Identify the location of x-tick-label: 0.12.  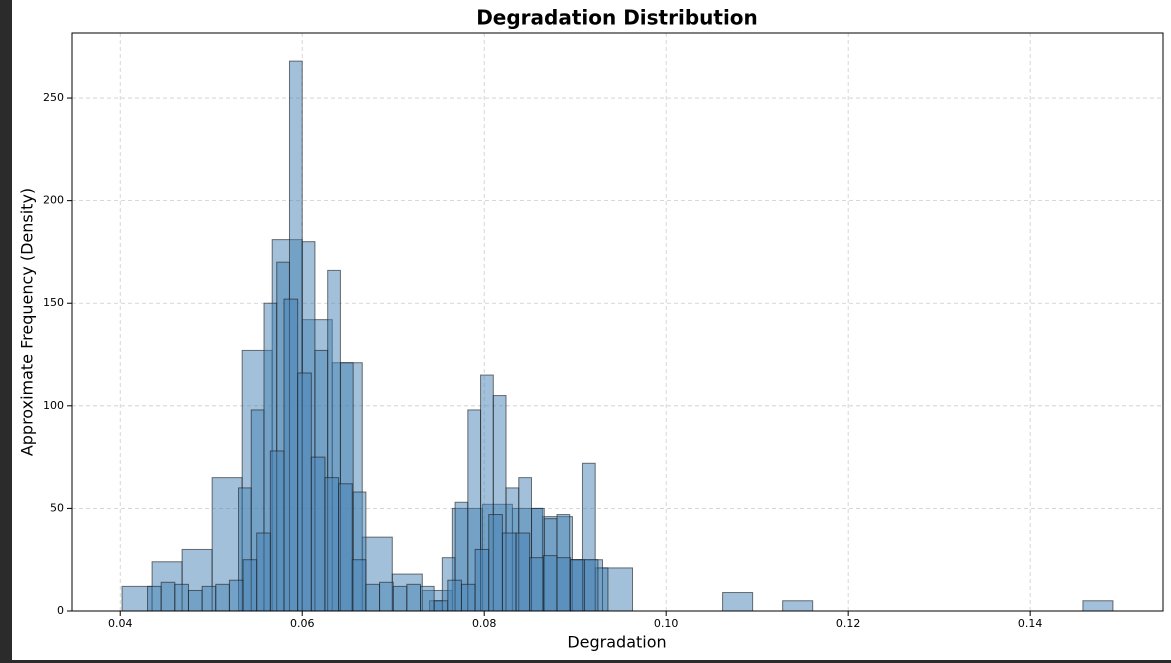
(848, 623).